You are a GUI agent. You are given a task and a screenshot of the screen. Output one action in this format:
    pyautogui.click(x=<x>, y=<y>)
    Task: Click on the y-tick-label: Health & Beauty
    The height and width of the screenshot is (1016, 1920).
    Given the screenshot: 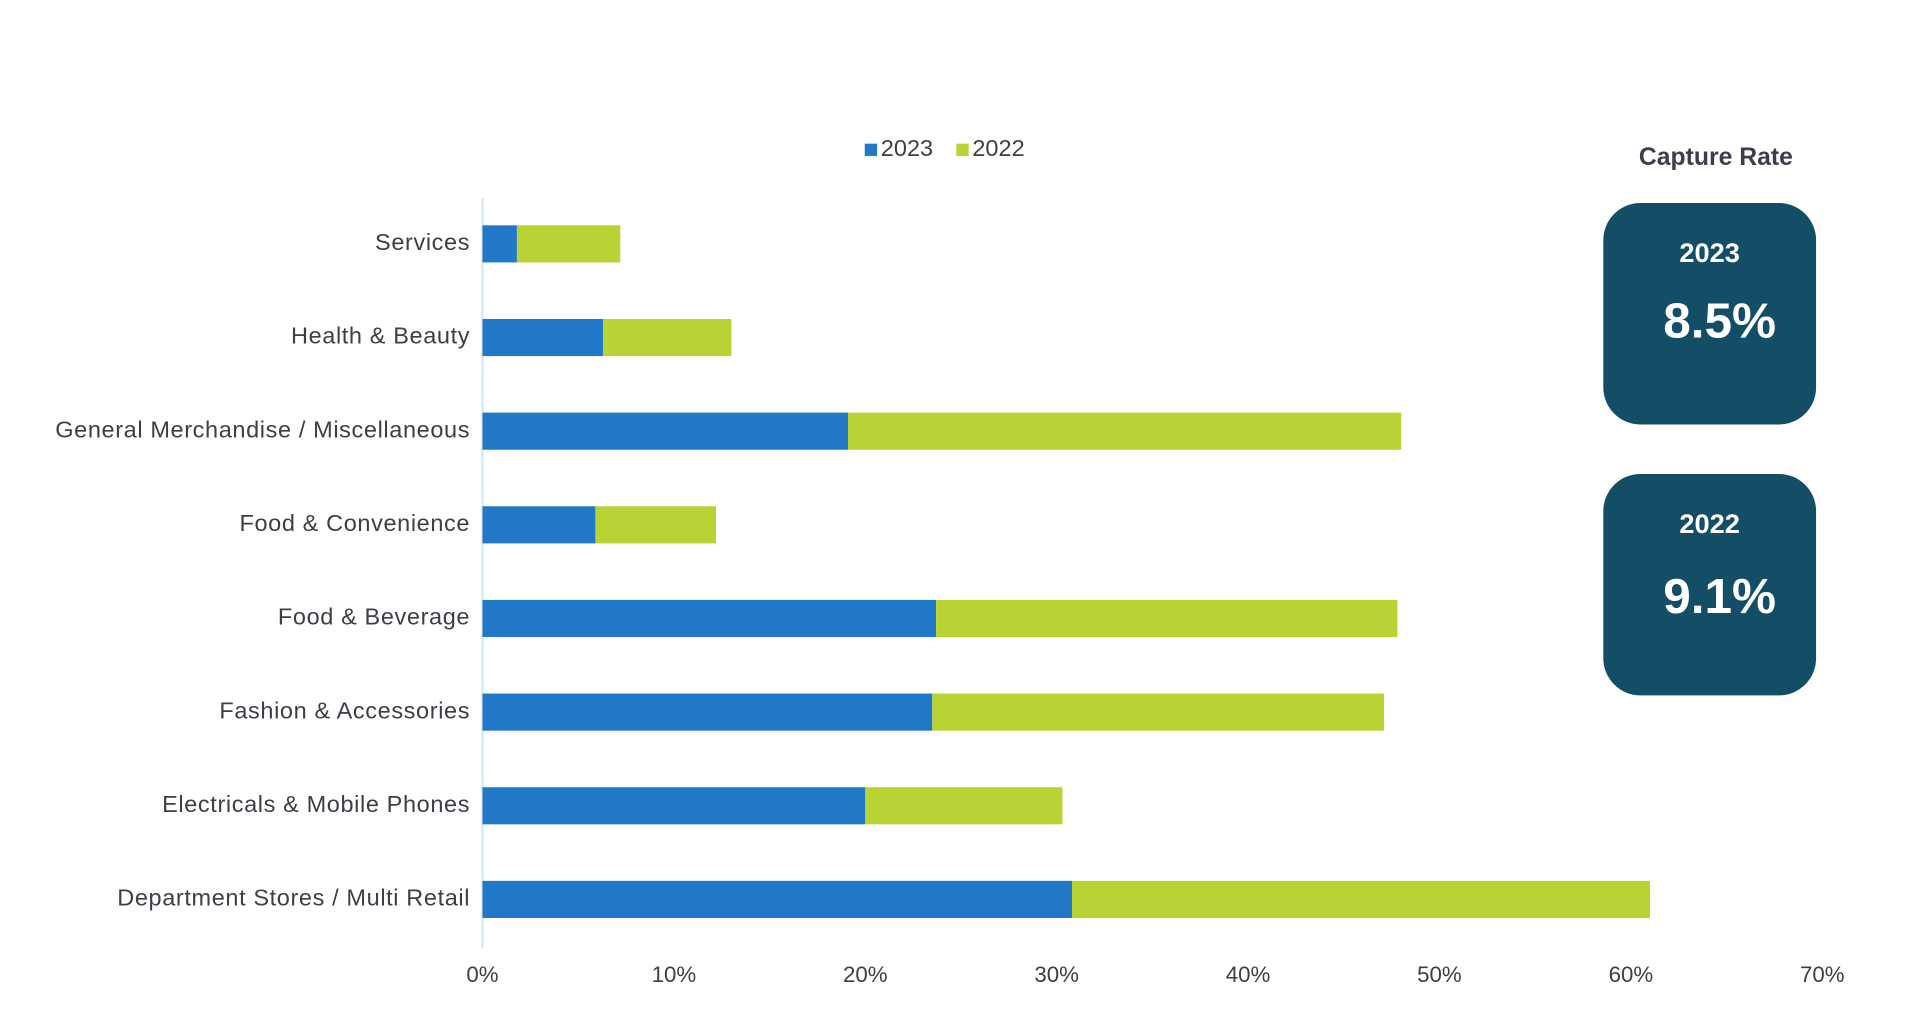 What is the action you would take?
    pyautogui.click(x=380, y=336)
    